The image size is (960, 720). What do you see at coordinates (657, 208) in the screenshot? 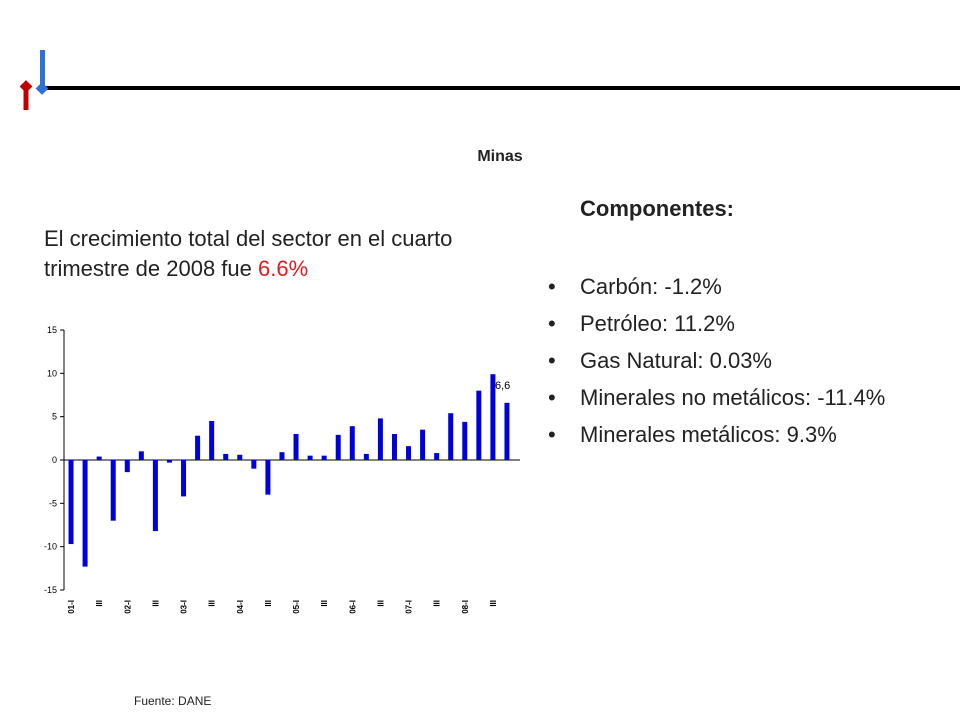
I see `components-title: Componentes:` at bounding box center [657, 208].